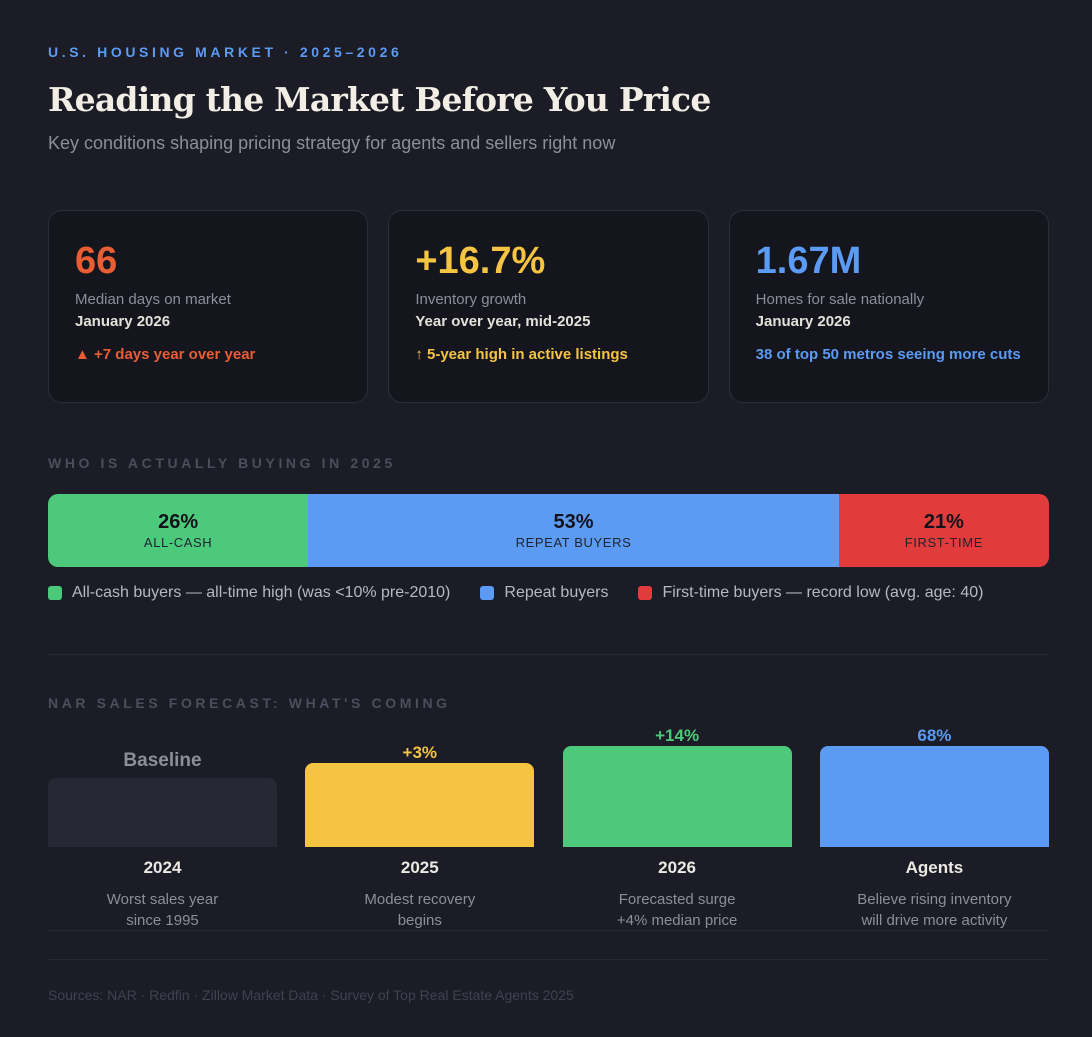 The width and height of the screenshot is (1092, 1037). I want to click on stat-note: ▲ +7 days year over year, so click(165, 354).